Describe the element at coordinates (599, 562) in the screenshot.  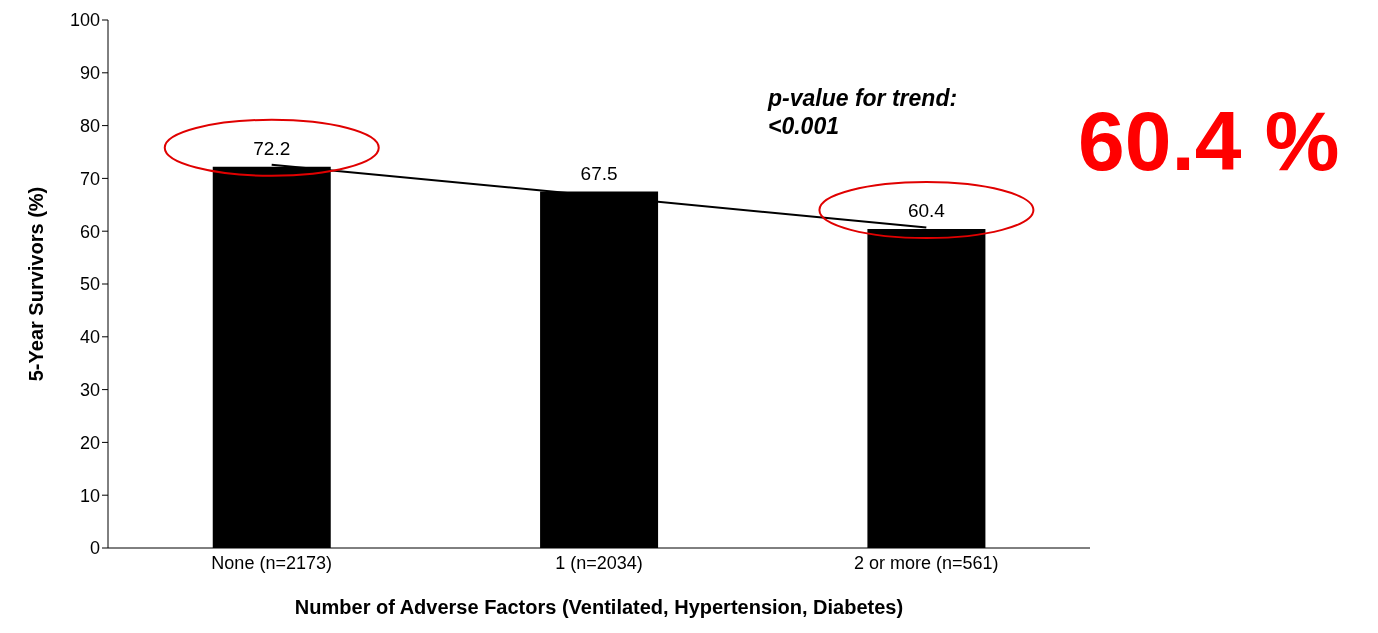
I see `x-tick-label: 1 (n=2034)` at that location.